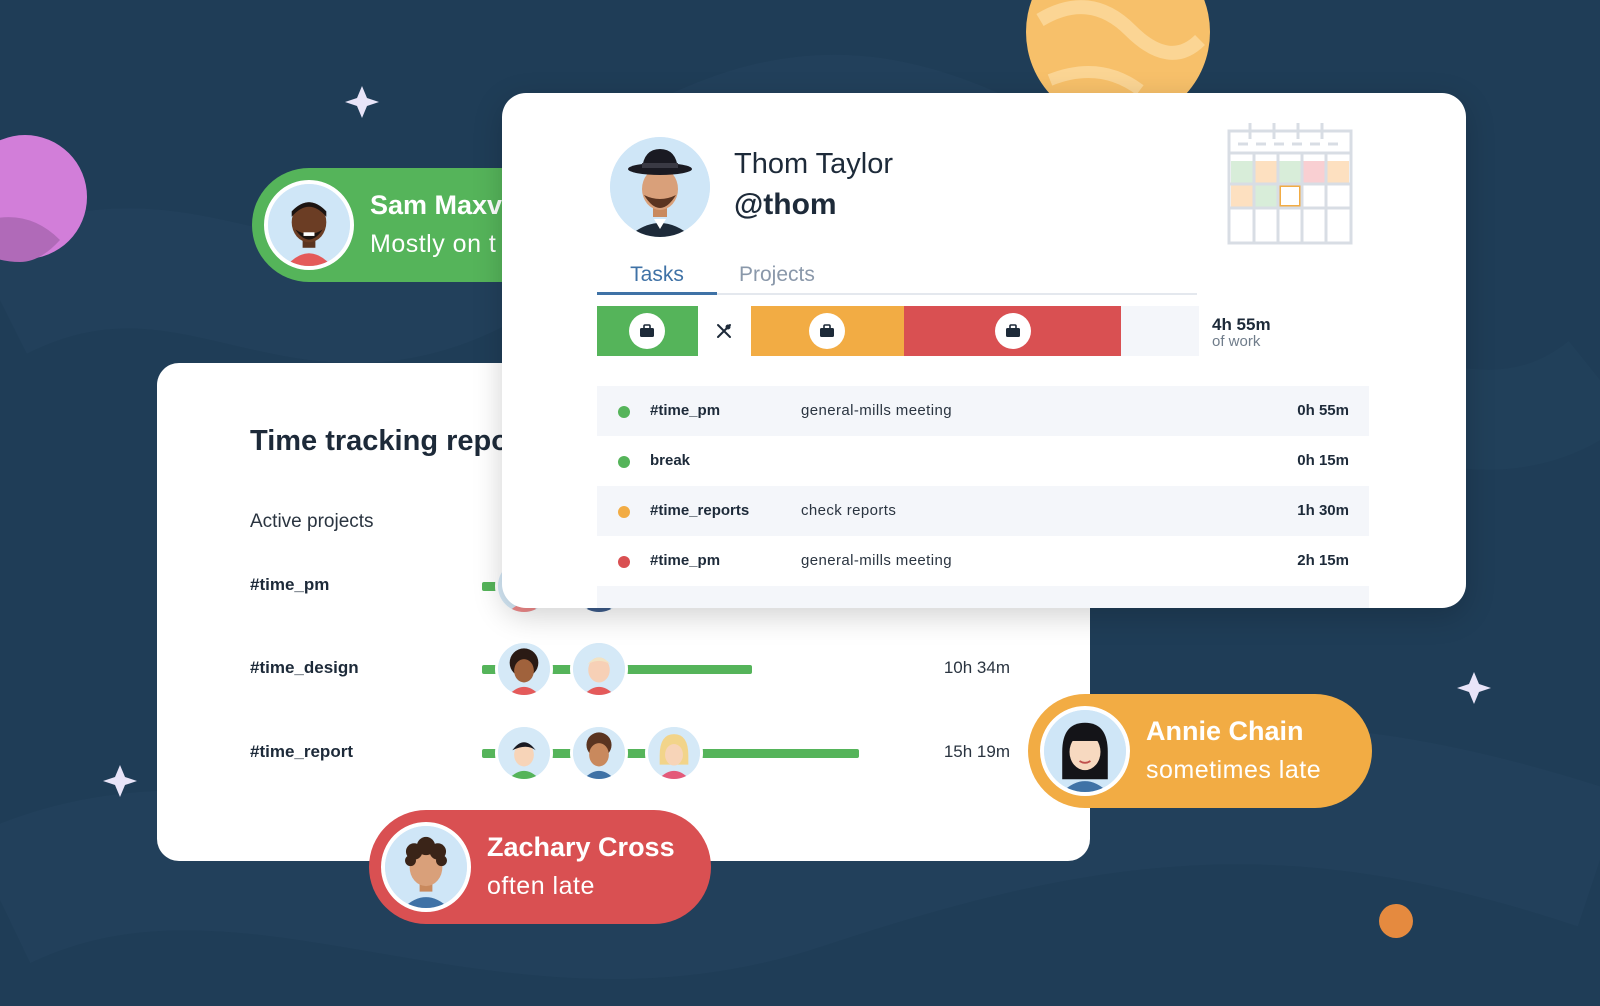 This screenshot has width=1600, height=1006. What do you see at coordinates (1323, 410) in the screenshot?
I see `task-duration: 0h 55m` at bounding box center [1323, 410].